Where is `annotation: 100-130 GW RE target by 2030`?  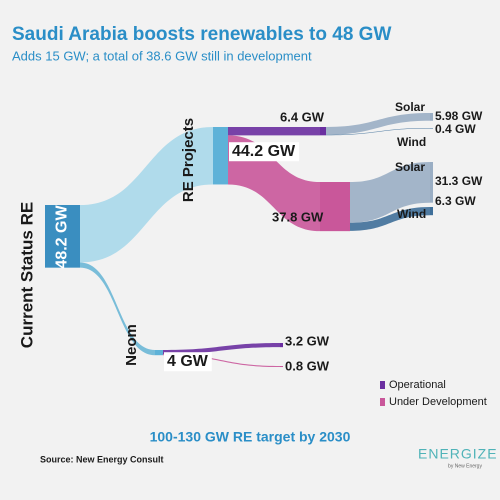
annotation: 100-130 GW RE target by 2030 is located at coordinates (250, 437).